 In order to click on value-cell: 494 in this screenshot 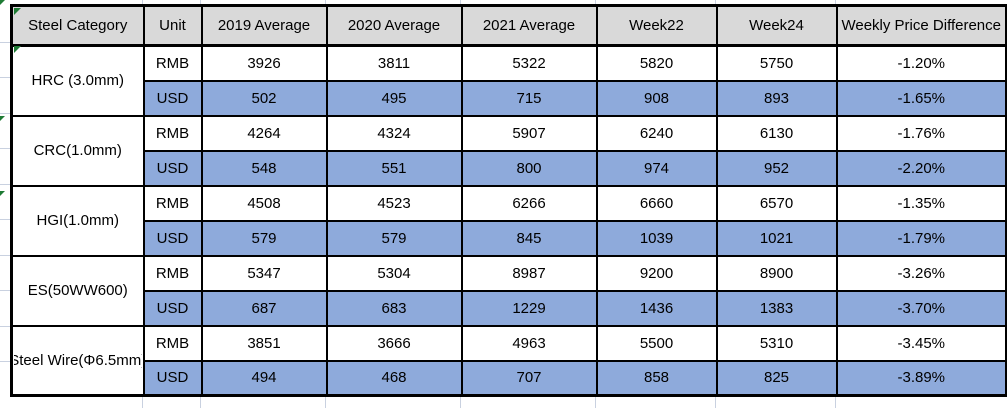, I will do `click(264, 378)`.